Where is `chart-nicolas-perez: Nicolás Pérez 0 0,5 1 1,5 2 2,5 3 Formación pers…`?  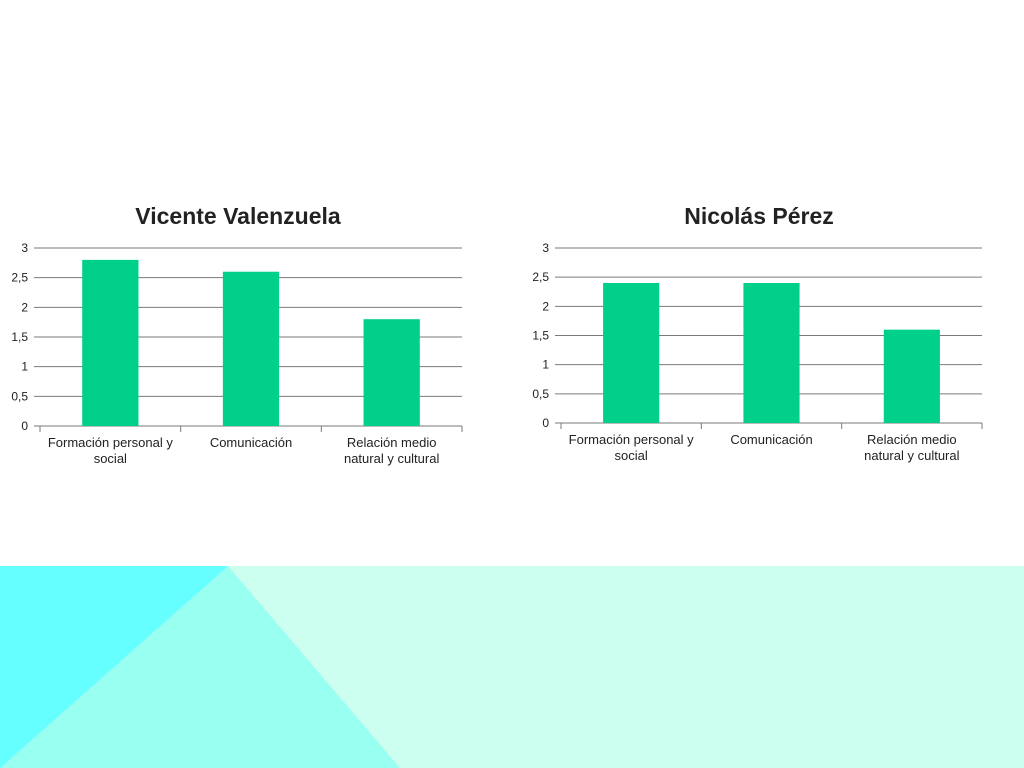 chart-nicolas-perez: Nicolás Pérez 0 0,5 1 1,5 2 2,5 3 Formación pers… is located at coordinates (757, 333).